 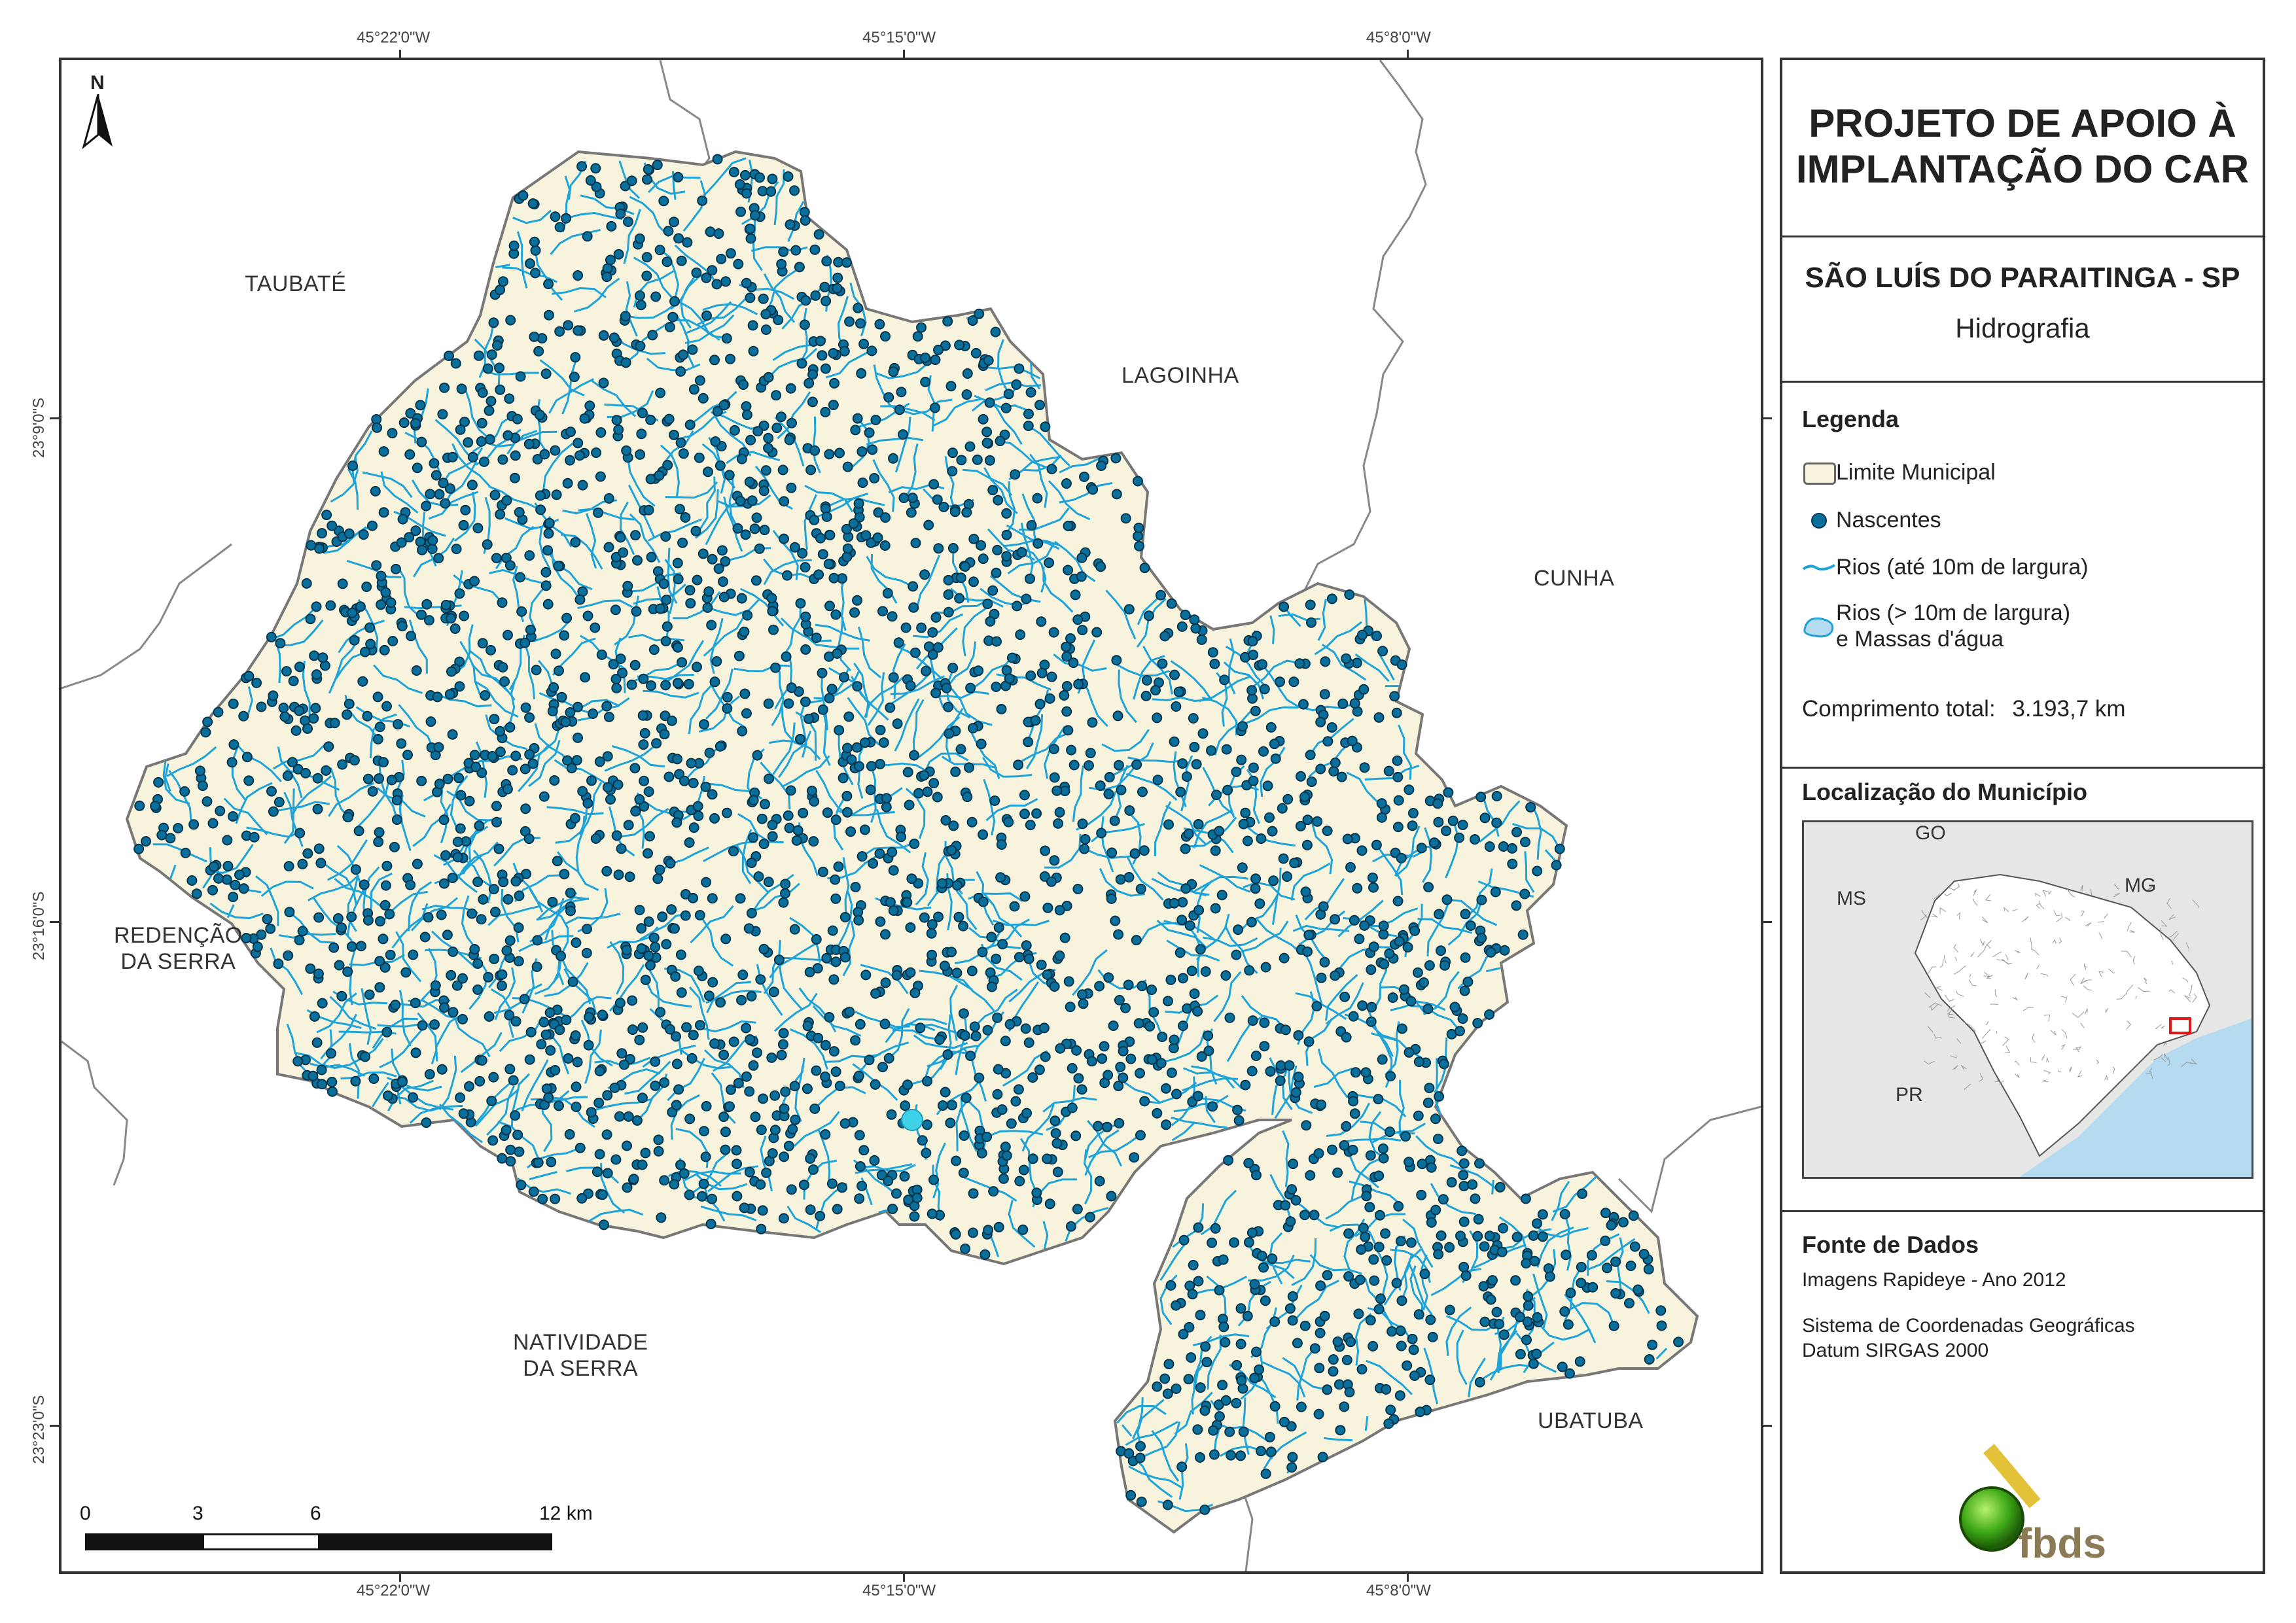 What do you see at coordinates (1916, 473) in the screenshot?
I see `legend-label: Limite Municipal` at bounding box center [1916, 473].